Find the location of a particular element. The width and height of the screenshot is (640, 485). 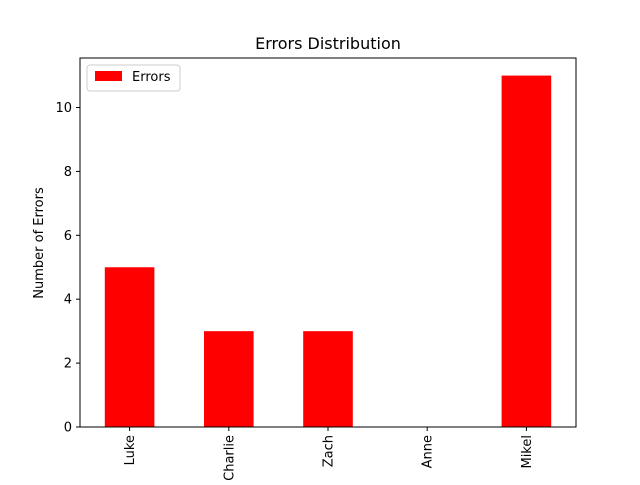

legend-label-errors: Errors is located at coordinates (151, 77).